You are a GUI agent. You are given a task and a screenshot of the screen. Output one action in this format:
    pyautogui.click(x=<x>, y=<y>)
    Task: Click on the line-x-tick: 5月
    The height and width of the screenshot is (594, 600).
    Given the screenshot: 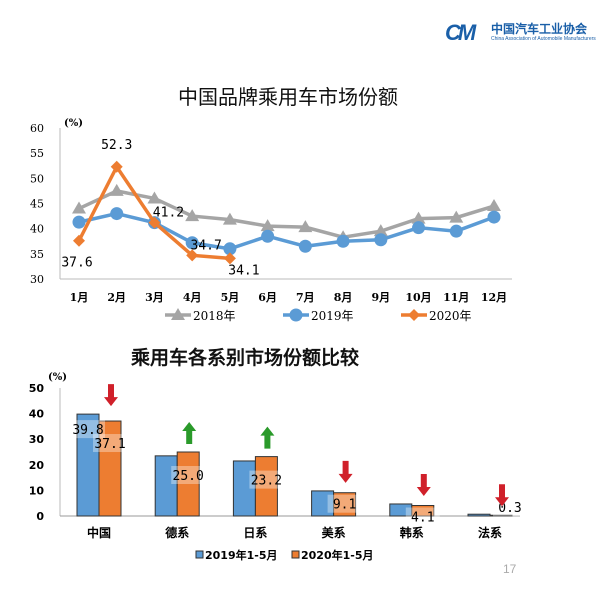 What is the action you would take?
    pyautogui.click(x=230, y=297)
    